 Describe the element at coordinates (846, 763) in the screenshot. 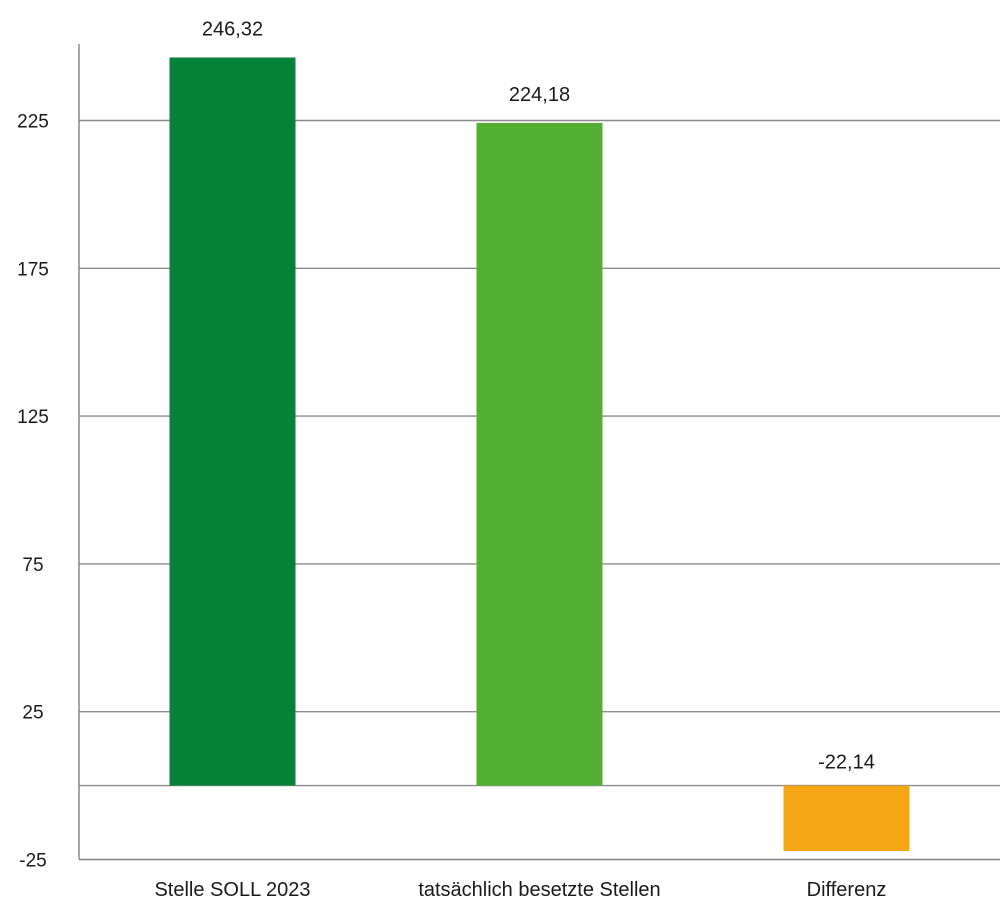

I see `data-label: -22,14` at that location.